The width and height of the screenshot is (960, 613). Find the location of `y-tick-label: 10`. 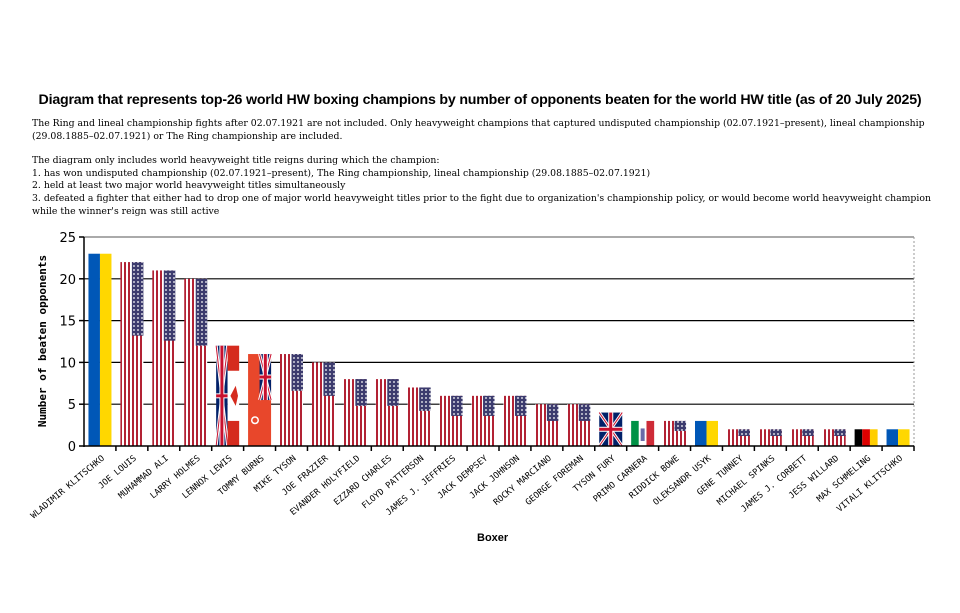

y-tick-label: 10 is located at coordinates (67, 363).